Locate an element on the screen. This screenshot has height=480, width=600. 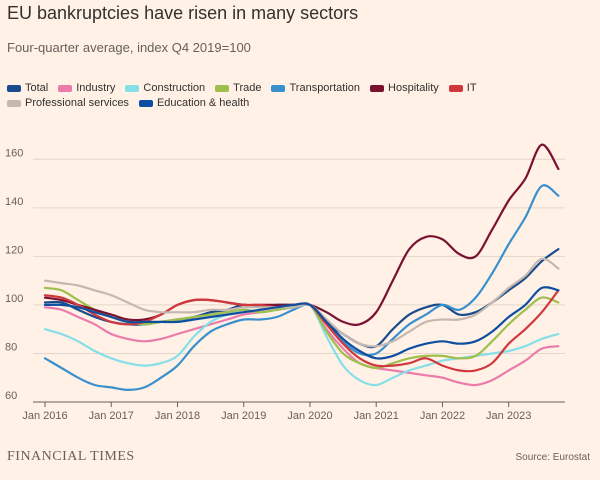
x-tick-label: Jan 2020 is located at coordinates (309, 416).